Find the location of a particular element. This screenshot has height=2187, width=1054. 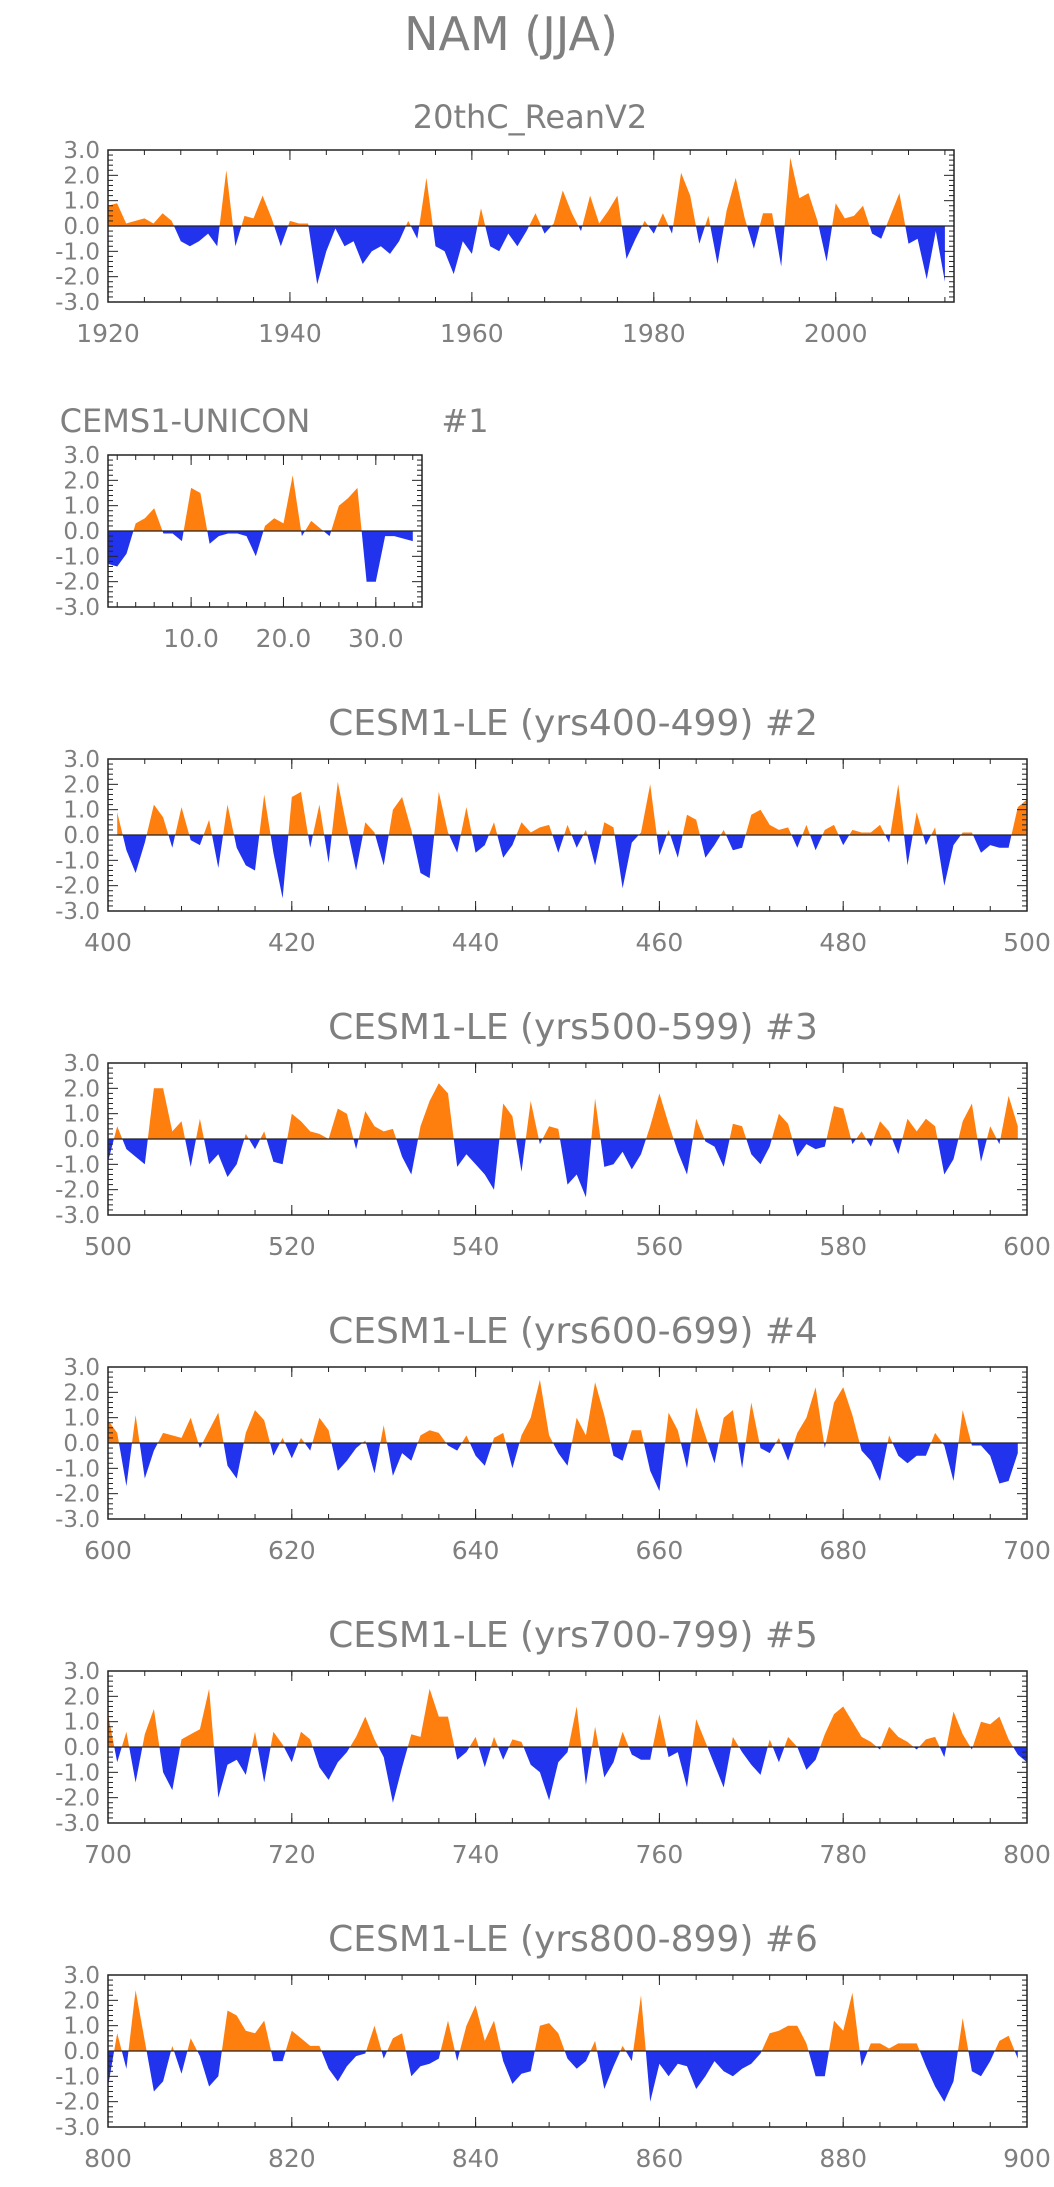

chart-title: CESM1-LE (yrs800-899) #6 is located at coordinates (573, 1939).